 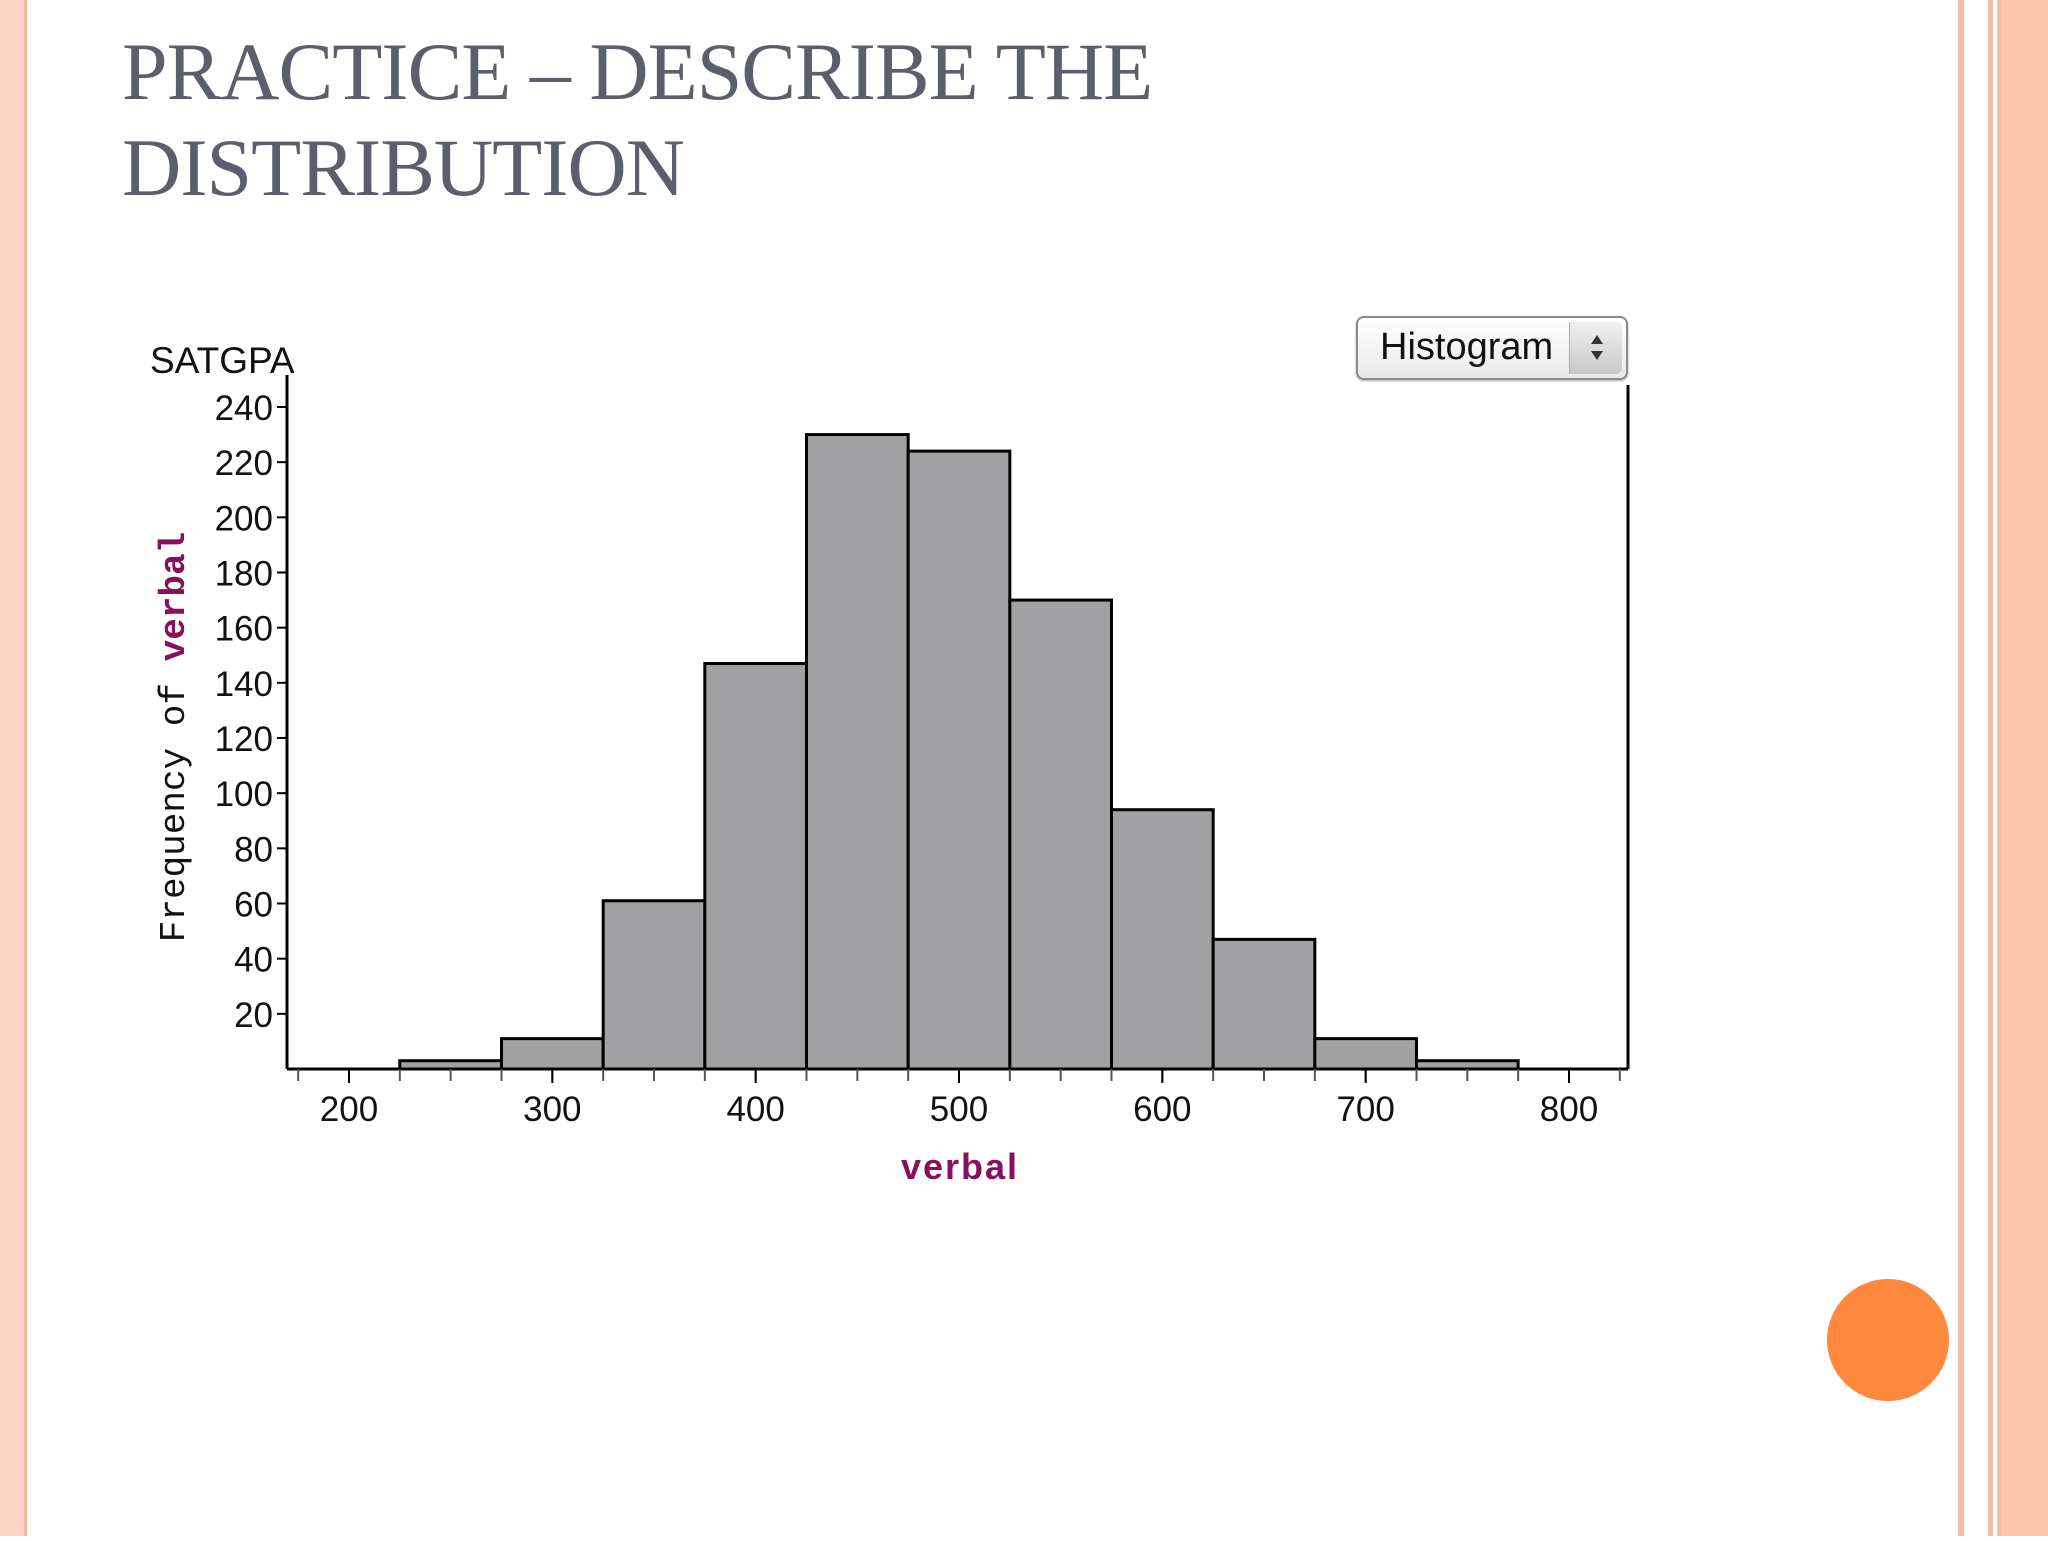 What do you see at coordinates (244, 794) in the screenshot?
I see `y-tick-label: 100` at bounding box center [244, 794].